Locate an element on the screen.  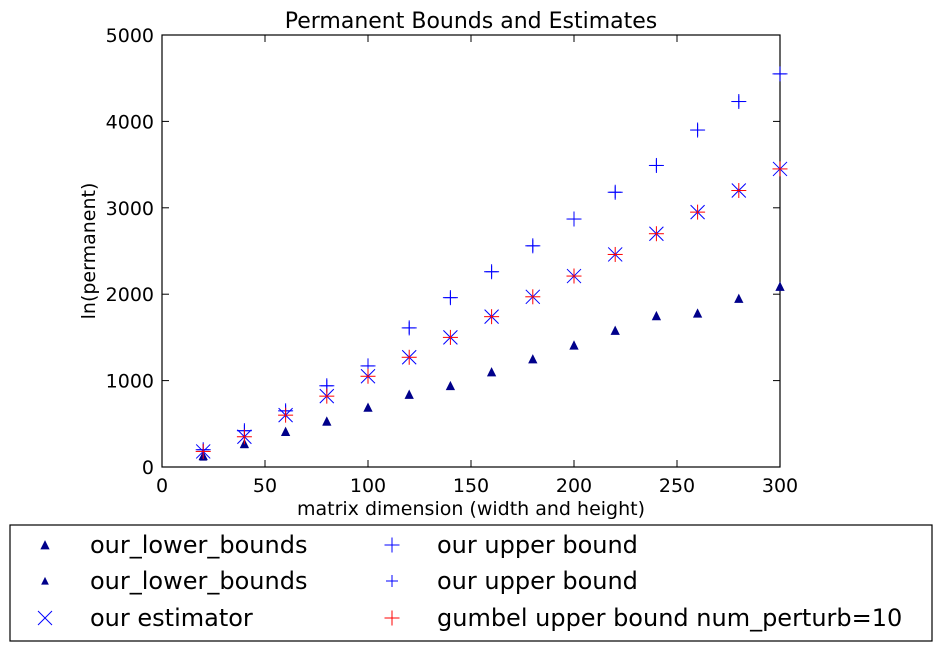
x-tick-label: 100 is located at coordinates (368, 486).